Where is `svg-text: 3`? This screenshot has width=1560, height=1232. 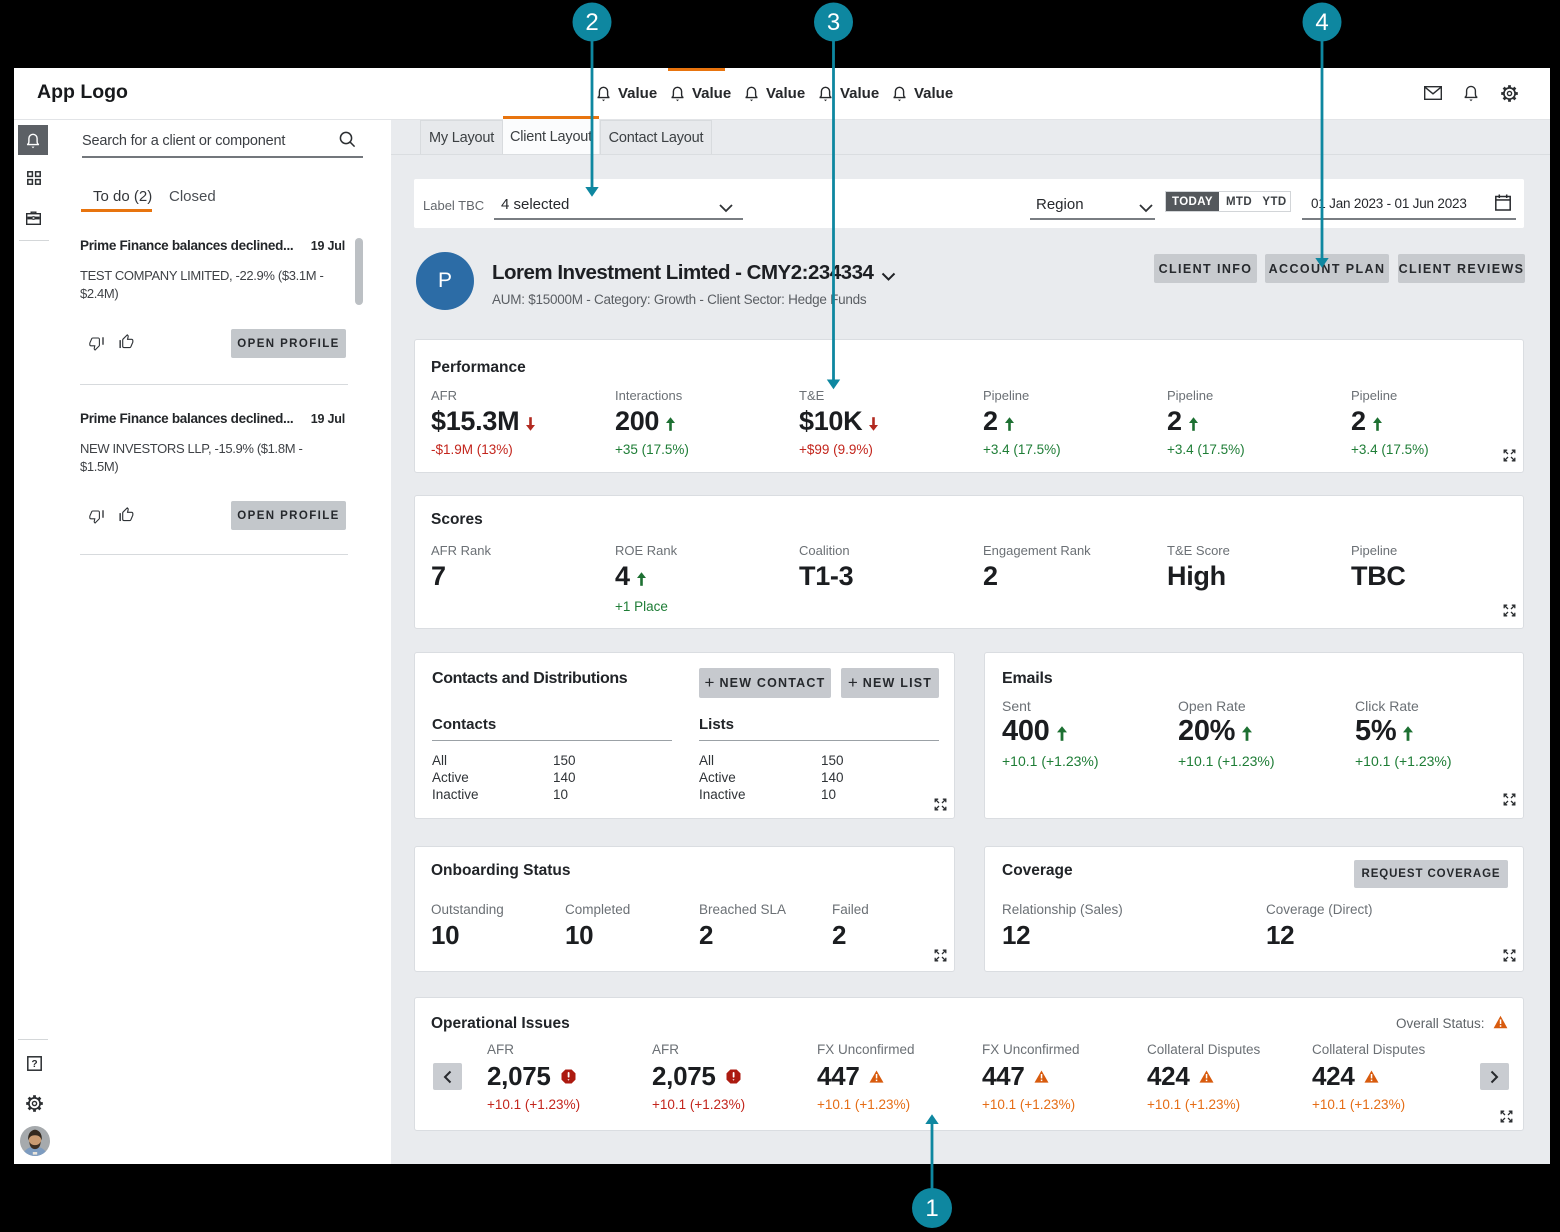 svg-text: 3 is located at coordinates (833, 22).